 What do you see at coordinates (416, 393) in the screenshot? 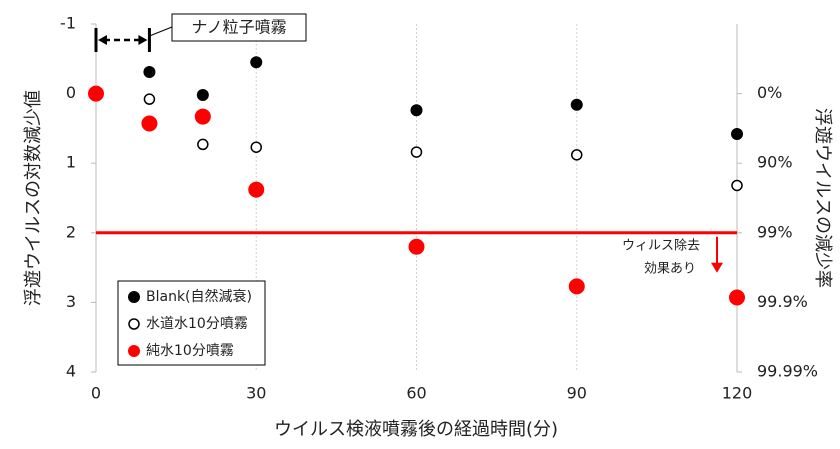
I see `x-tick-label: 60` at bounding box center [416, 393].